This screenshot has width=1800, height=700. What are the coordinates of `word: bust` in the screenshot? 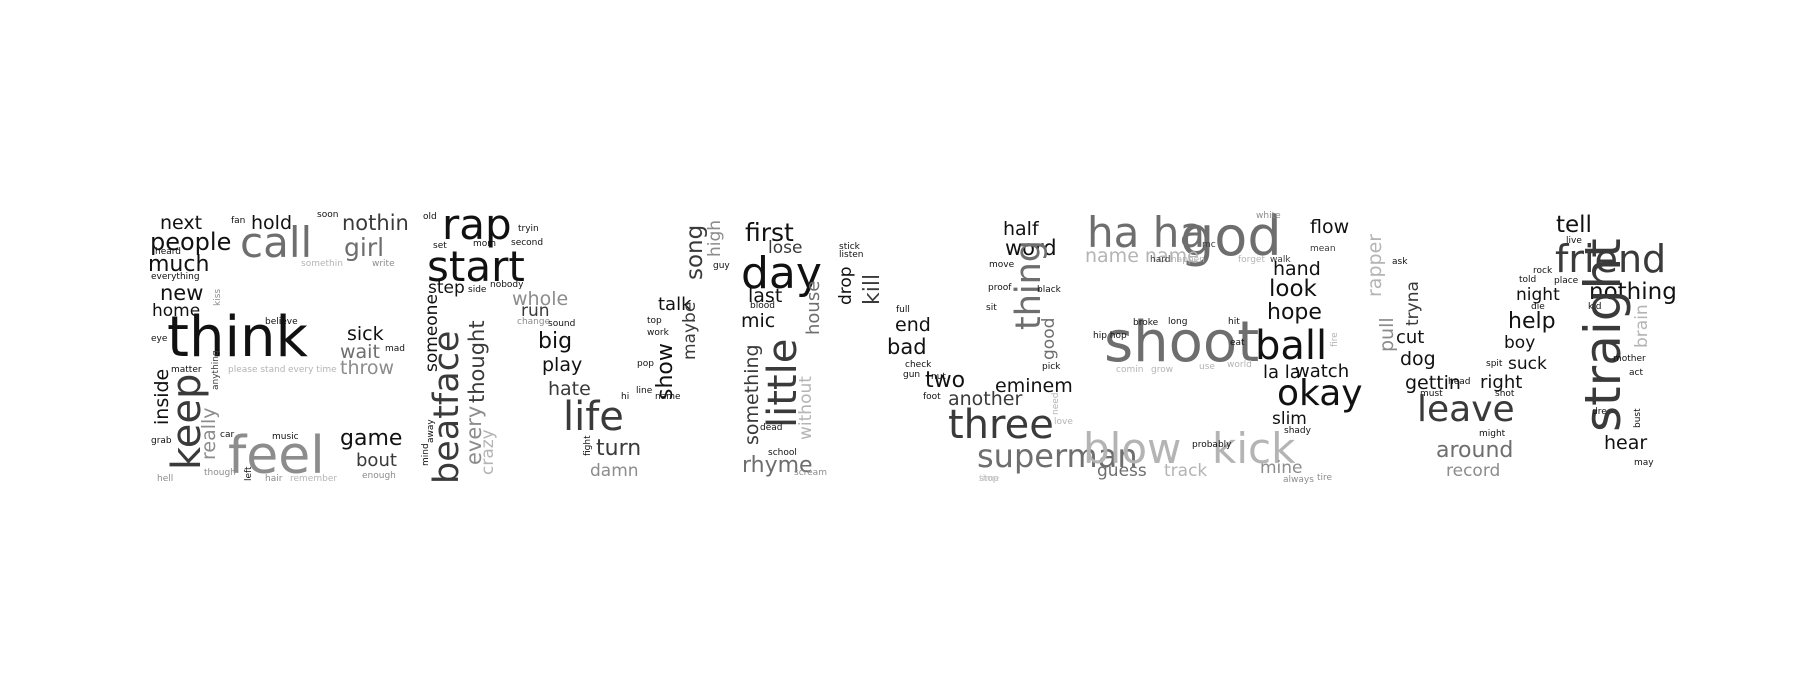 It's located at (1638, 418).